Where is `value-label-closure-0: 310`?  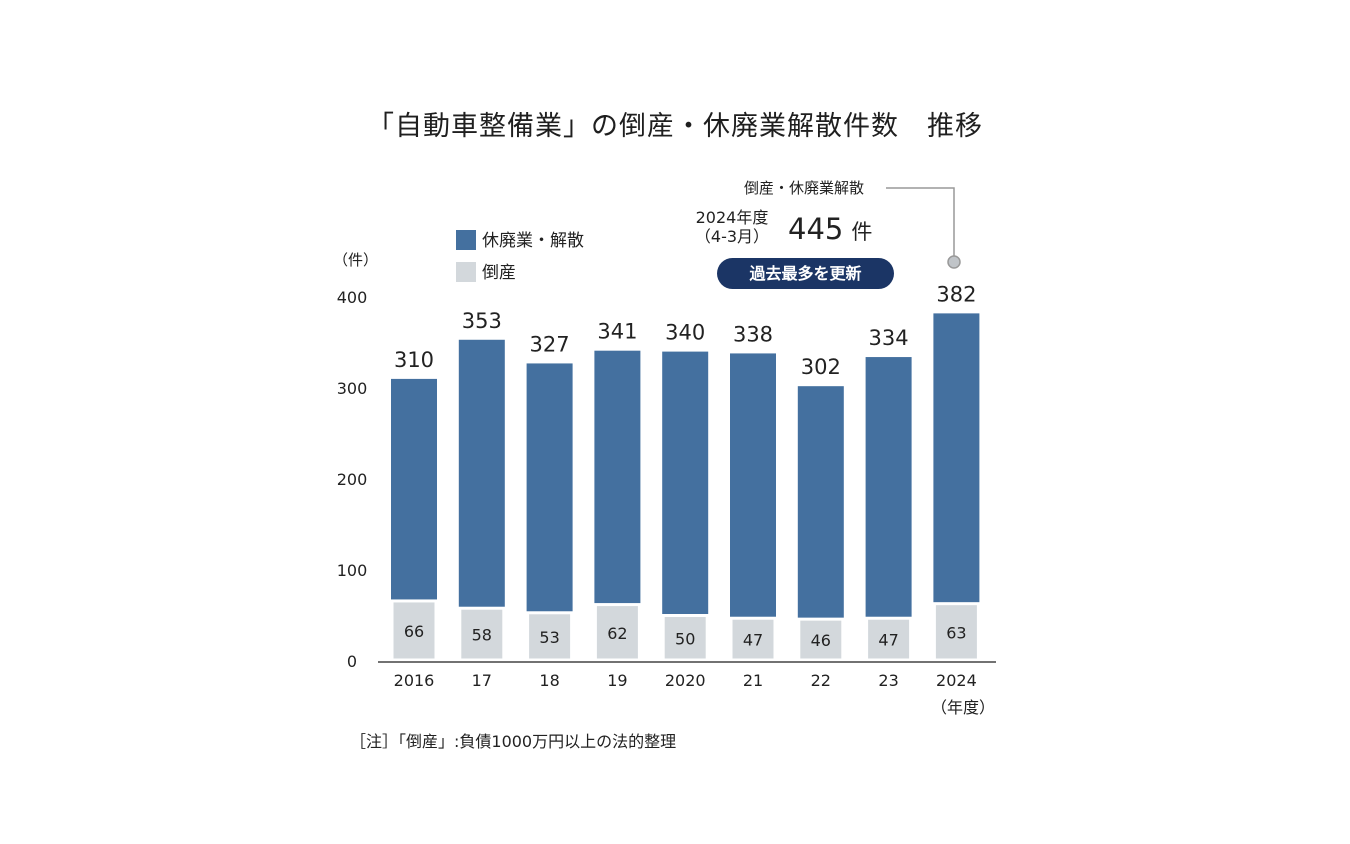
value-label-closure-0: 310 is located at coordinates (414, 360).